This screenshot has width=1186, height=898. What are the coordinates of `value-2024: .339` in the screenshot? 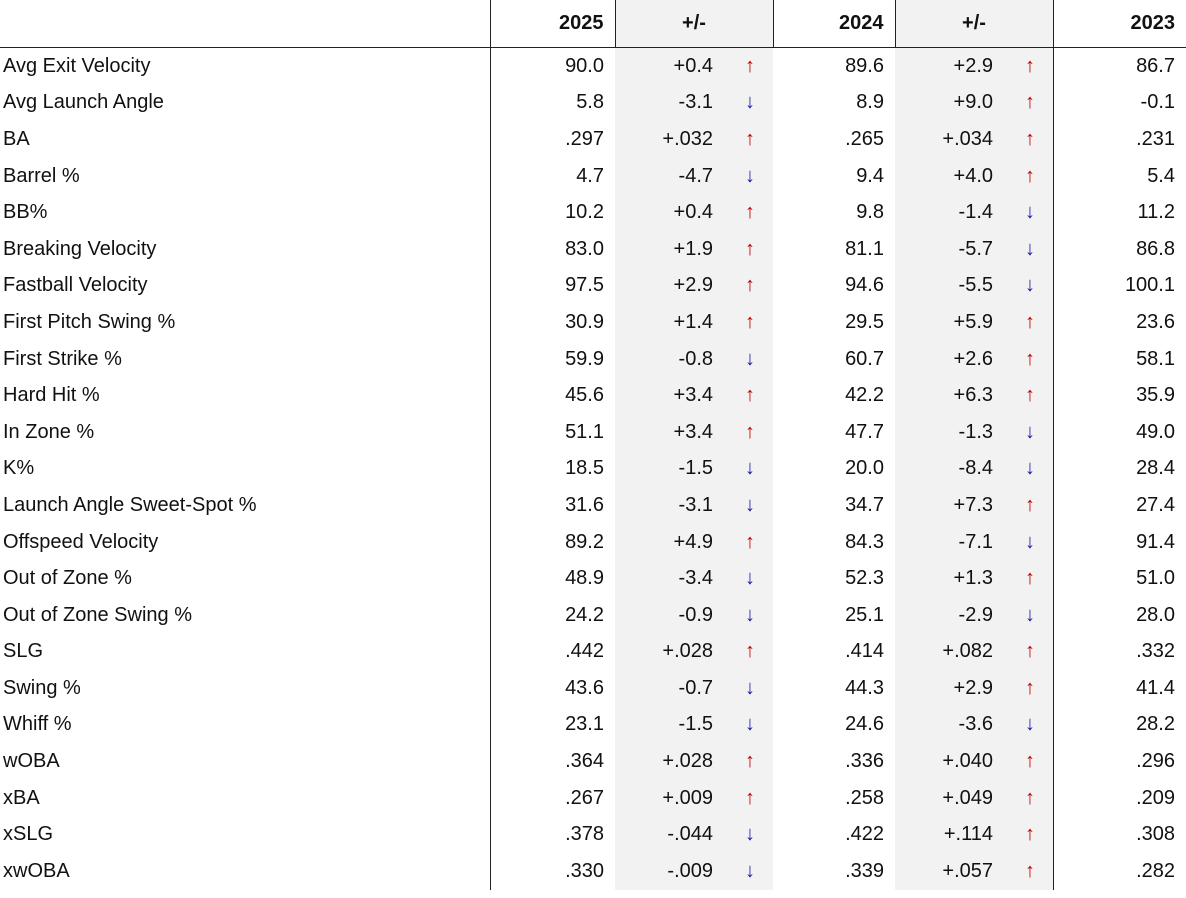 It's located at (864, 870).